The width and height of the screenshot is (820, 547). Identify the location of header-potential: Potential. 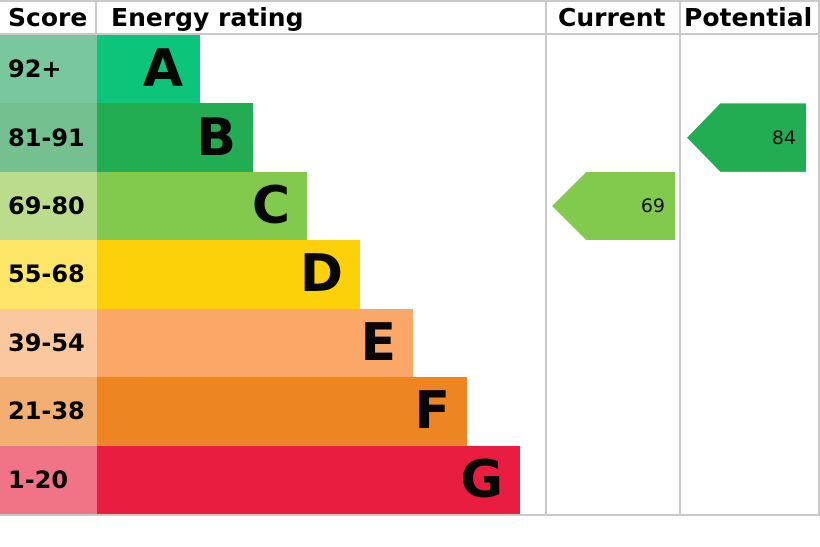
(748, 17).